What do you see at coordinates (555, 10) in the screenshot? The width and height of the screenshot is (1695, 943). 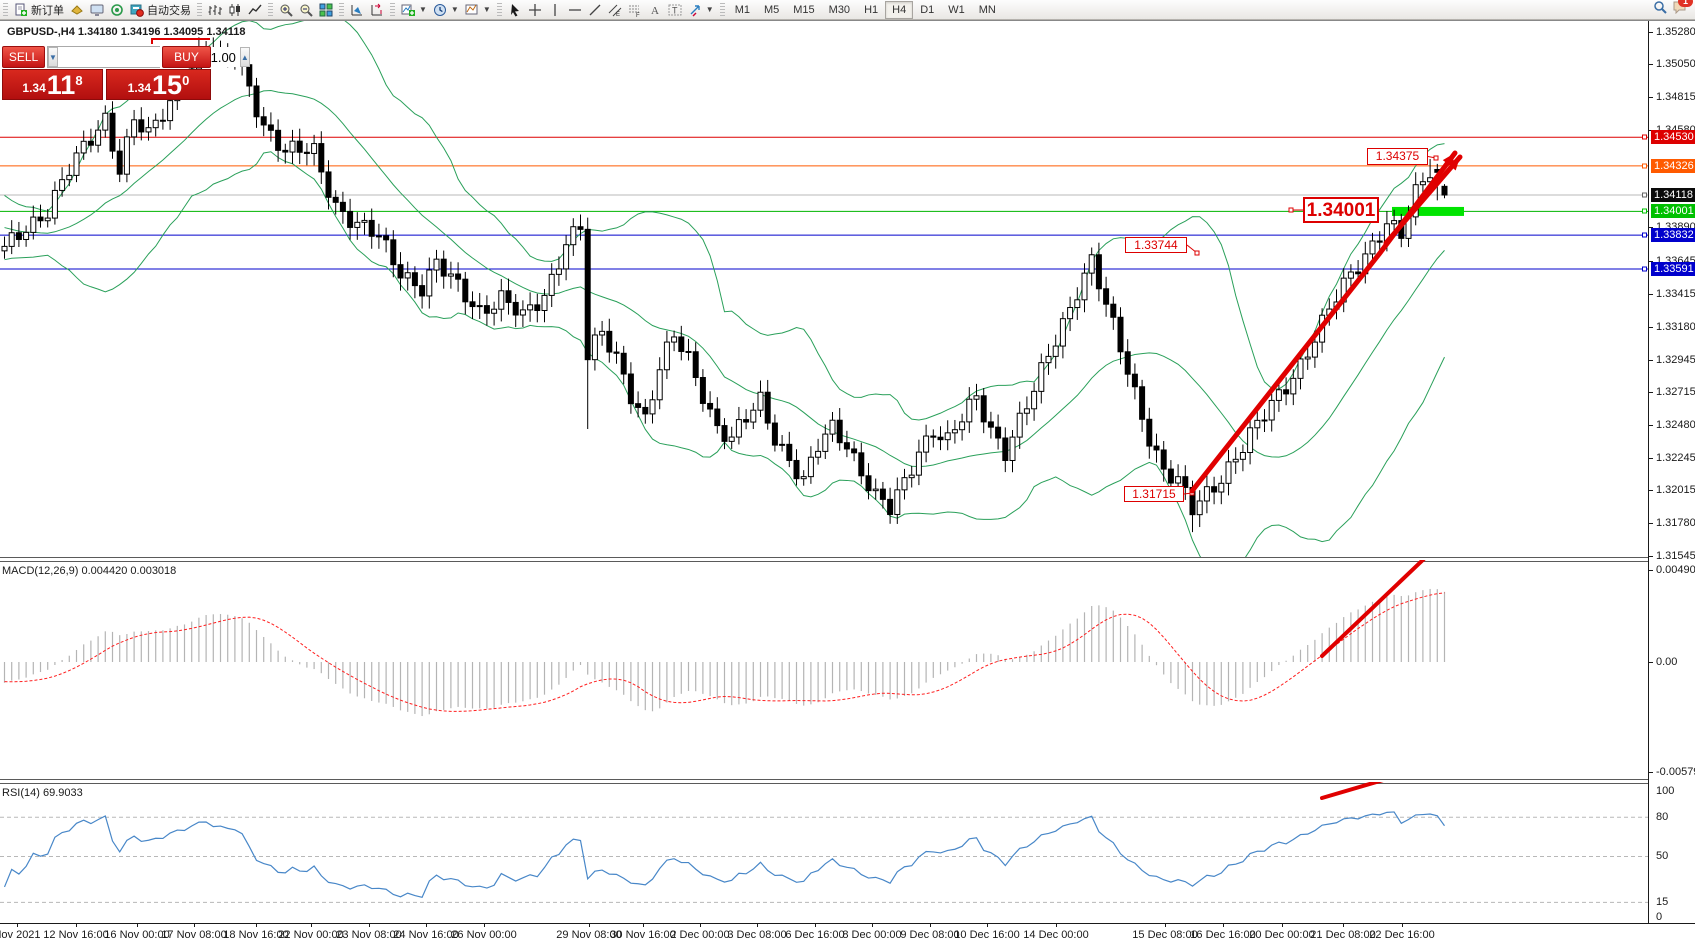 I see `vertical-line-button` at bounding box center [555, 10].